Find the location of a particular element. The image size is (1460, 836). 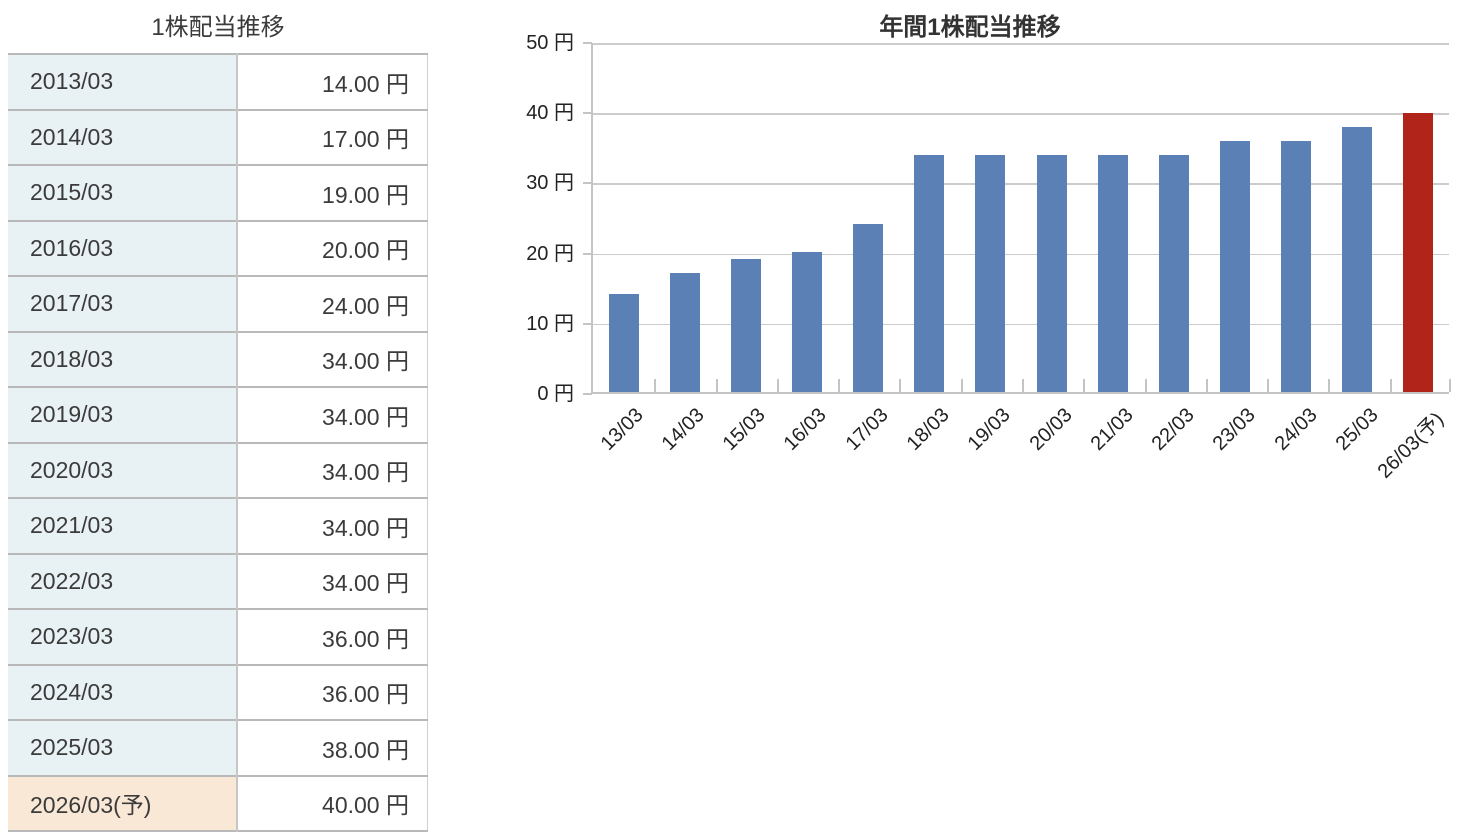

chart-title: 年間1株配当推移 is located at coordinates (970, 27).